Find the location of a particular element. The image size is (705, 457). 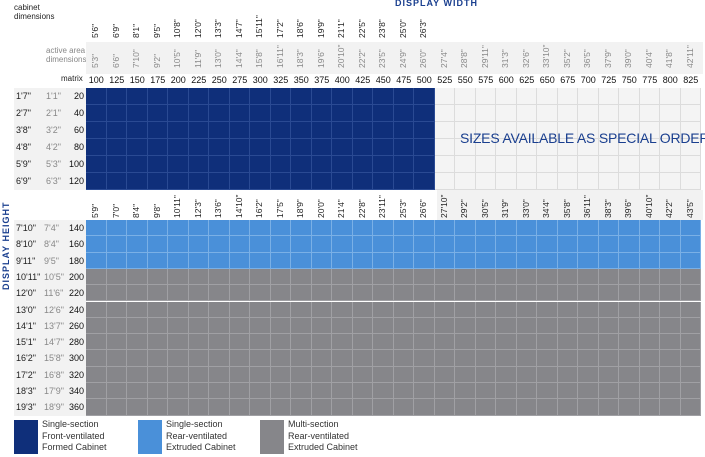

row-active-height: 12'6" is located at coordinates (54, 309).